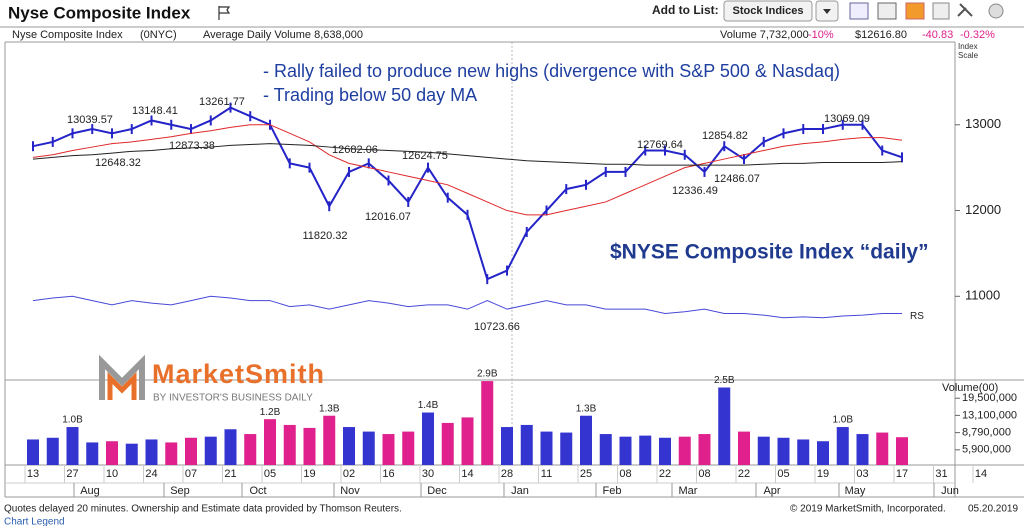 The height and width of the screenshot is (526, 1024). What do you see at coordinates (769, 252) in the screenshot?
I see `chart-label: $NYSE Composite Index “daily”` at bounding box center [769, 252].